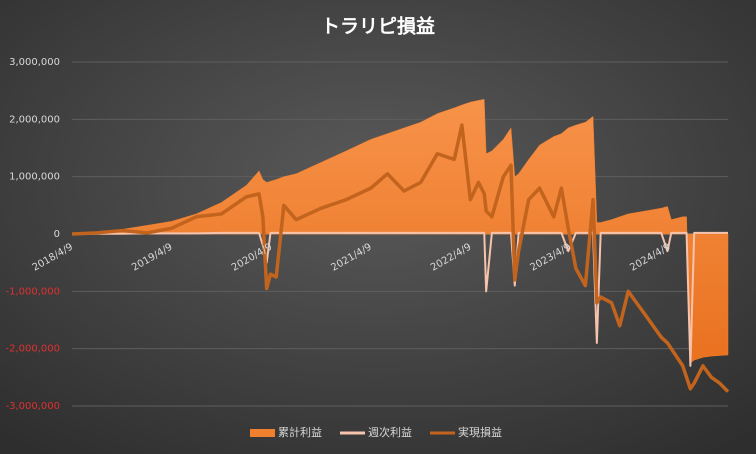 Image resolution: width=756 pixels, height=454 pixels. Describe the element at coordinates (300, 432) in the screenshot. I see `legend-label: 累計利益` at that location.